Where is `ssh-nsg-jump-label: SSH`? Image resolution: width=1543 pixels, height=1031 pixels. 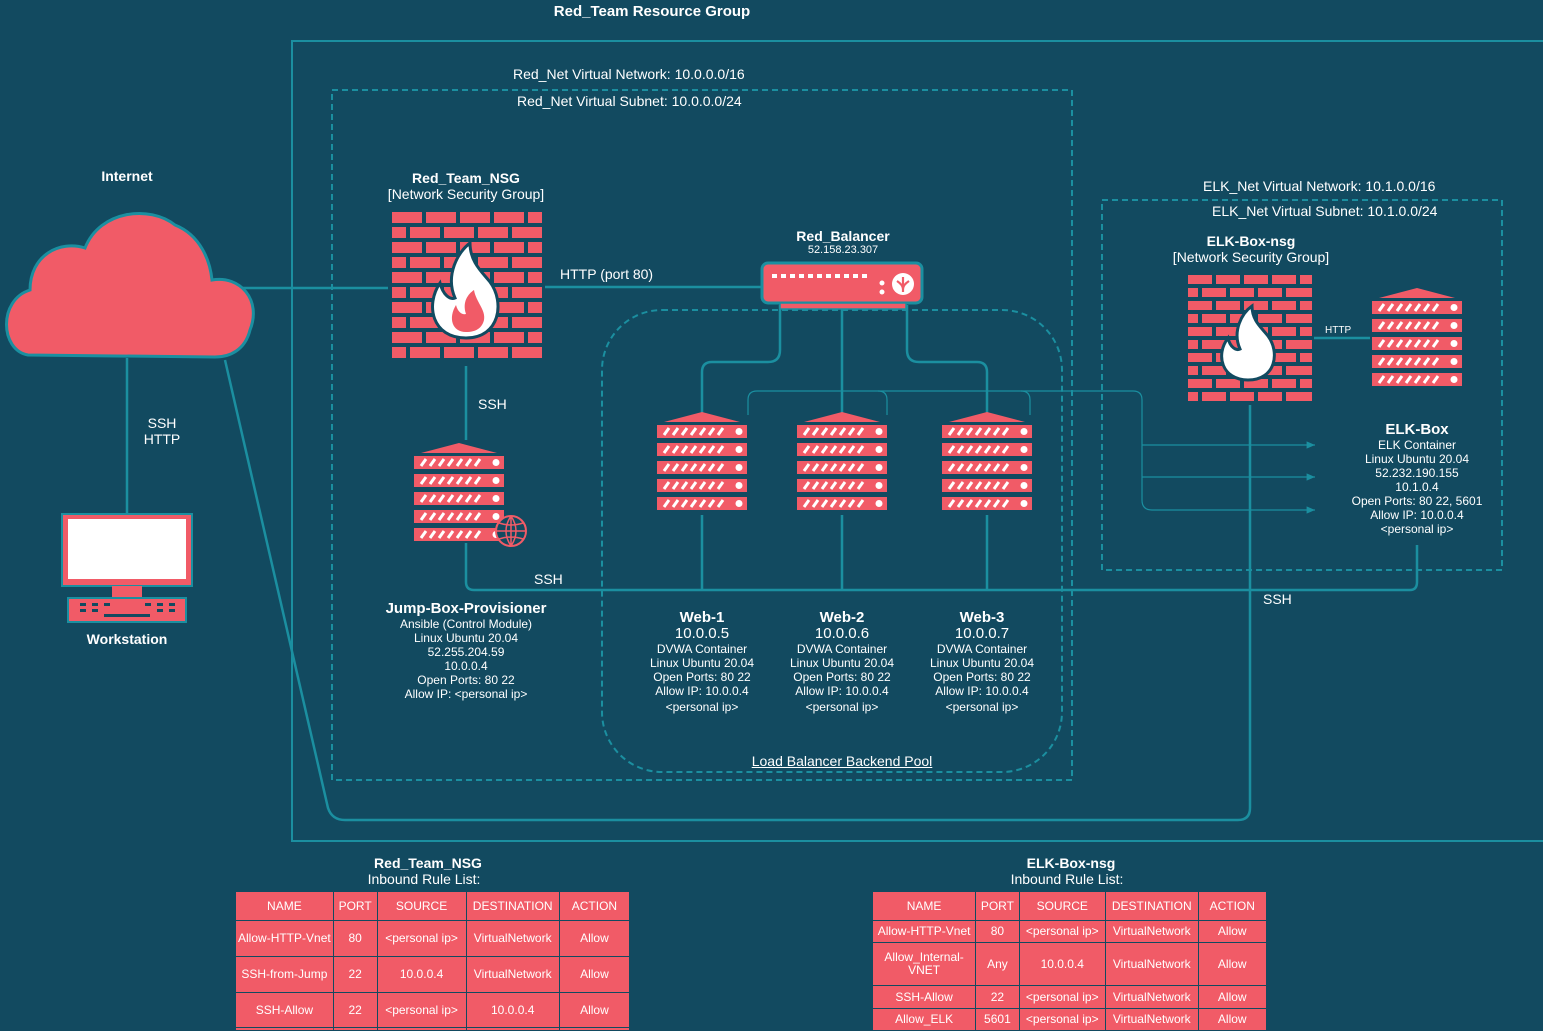
ssh-nsg-jump-label: SSH is located at coordinates (492, 404).